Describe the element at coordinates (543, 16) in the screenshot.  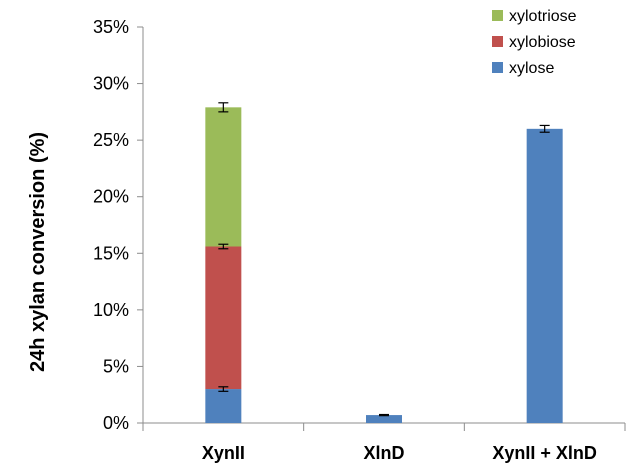
I see `legend-label-xylotriose: xylotriose` at that location.